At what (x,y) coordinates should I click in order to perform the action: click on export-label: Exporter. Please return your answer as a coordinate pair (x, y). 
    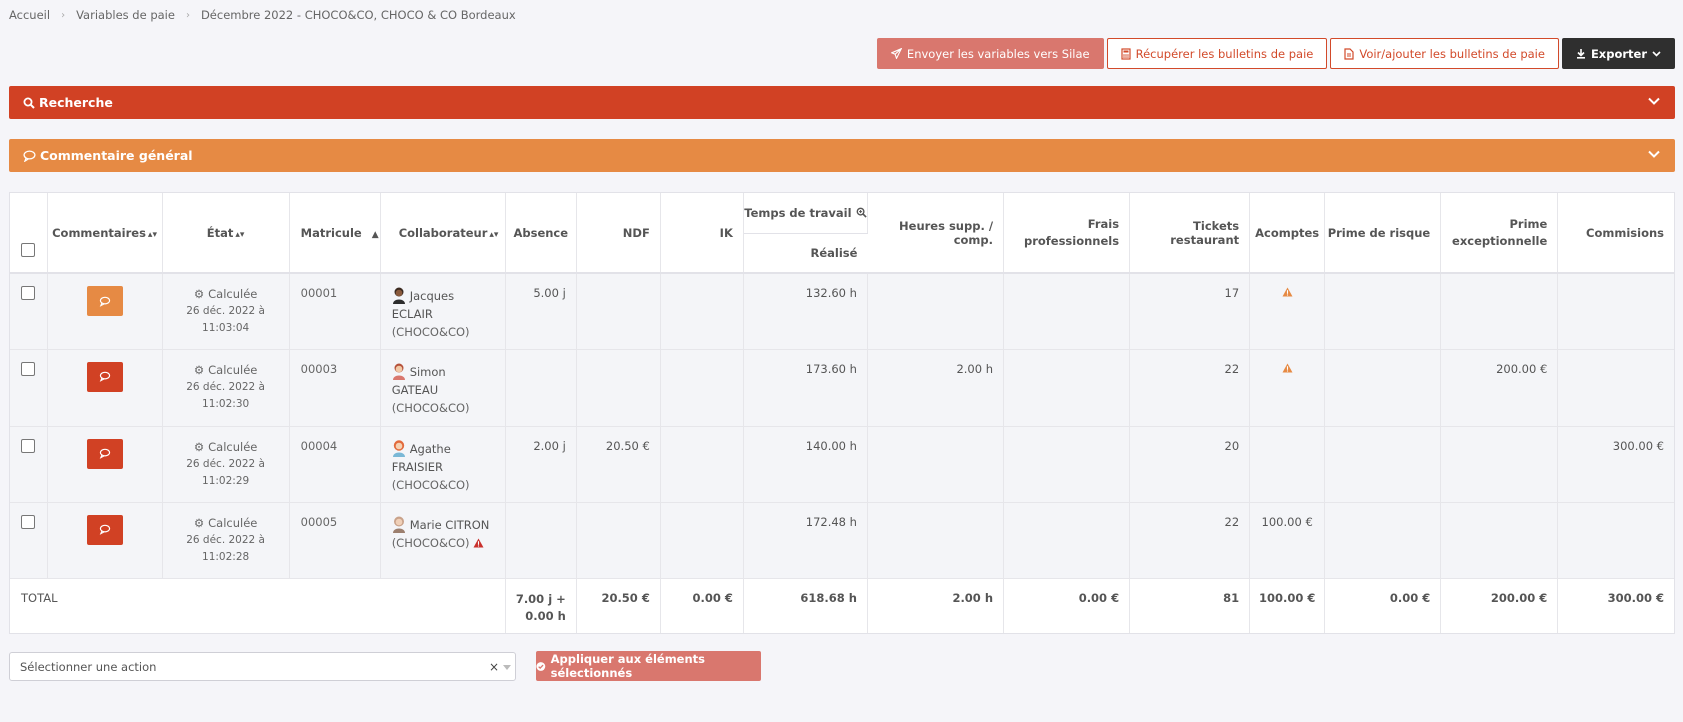
    Looking at the image, I should click on (1618, 53).